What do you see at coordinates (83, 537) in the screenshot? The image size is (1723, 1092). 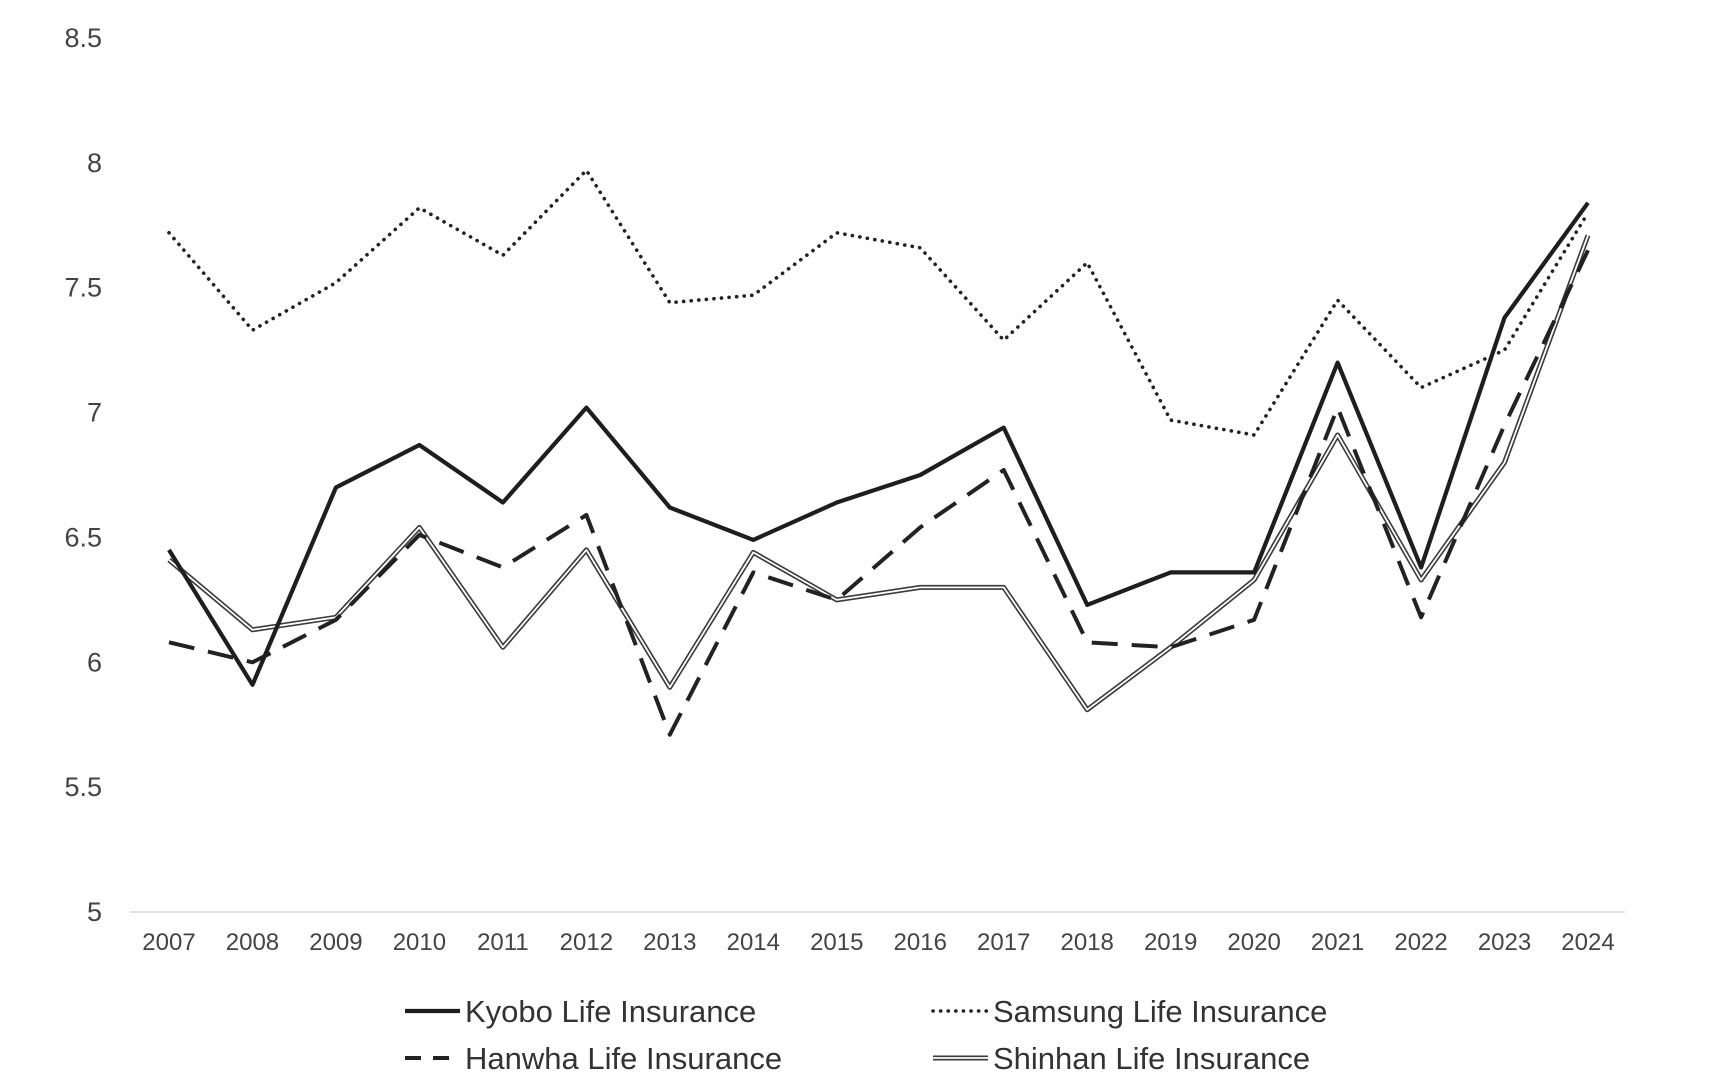 I see `y-tick-label: 6.5` at bounding box center [83, 537].